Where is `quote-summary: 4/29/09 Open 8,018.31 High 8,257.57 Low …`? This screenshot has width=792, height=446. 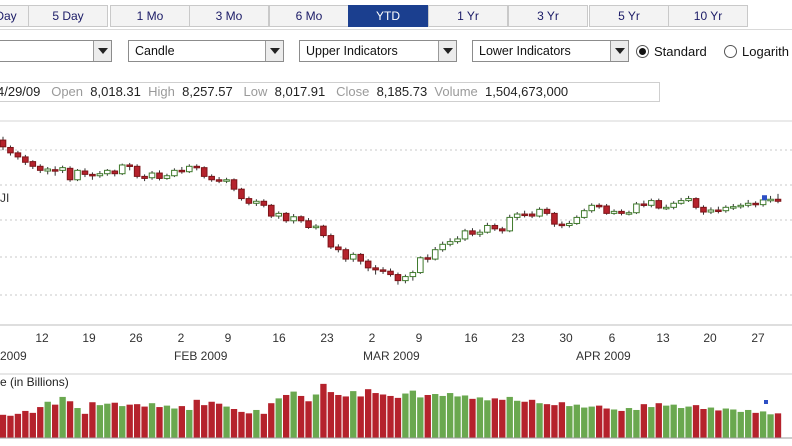 quote-summary: 4/29/09 Open 8,018.31 High 8,257.57 Low … is located at coordinates (330, 92).